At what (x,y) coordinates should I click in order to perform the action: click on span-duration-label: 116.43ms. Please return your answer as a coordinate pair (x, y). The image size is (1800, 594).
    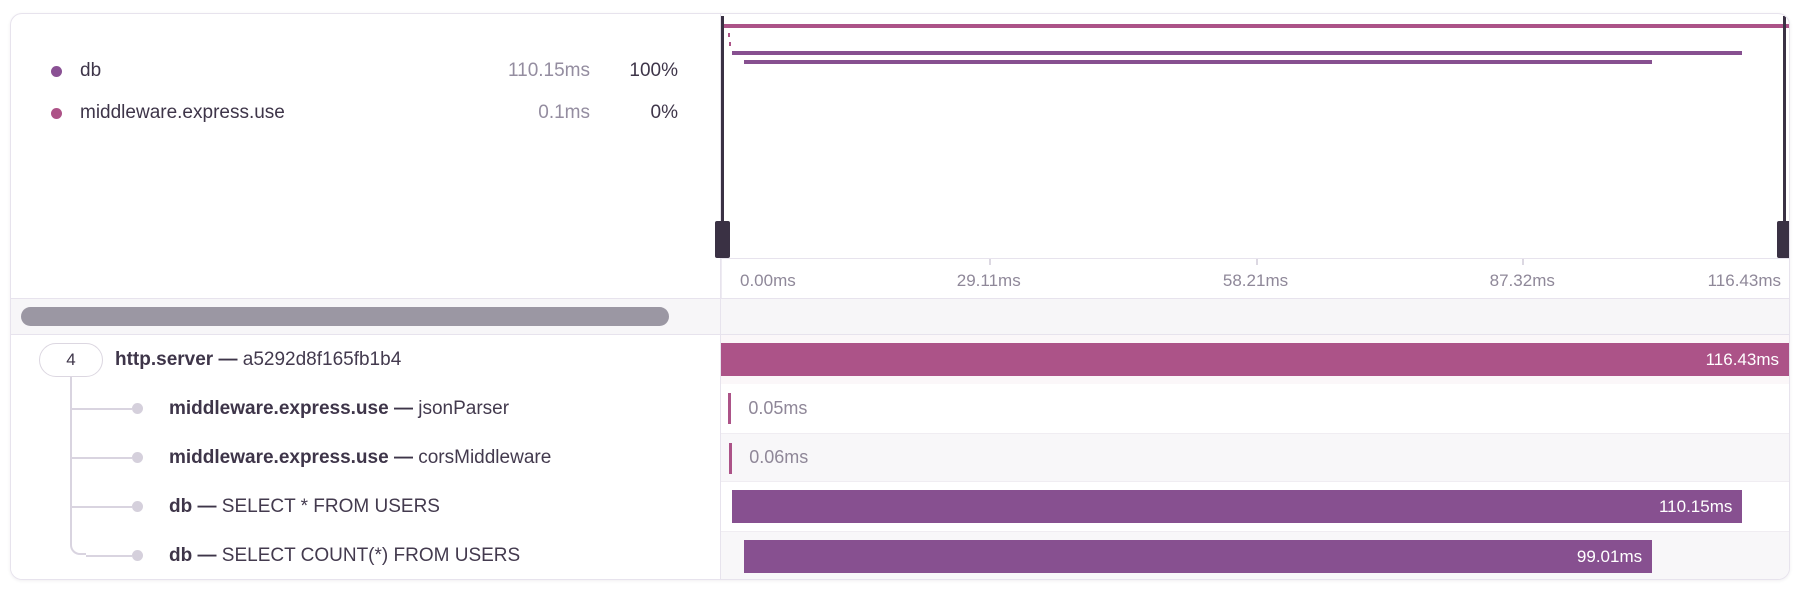
    Looking at the image, I should click on (1742, 359).